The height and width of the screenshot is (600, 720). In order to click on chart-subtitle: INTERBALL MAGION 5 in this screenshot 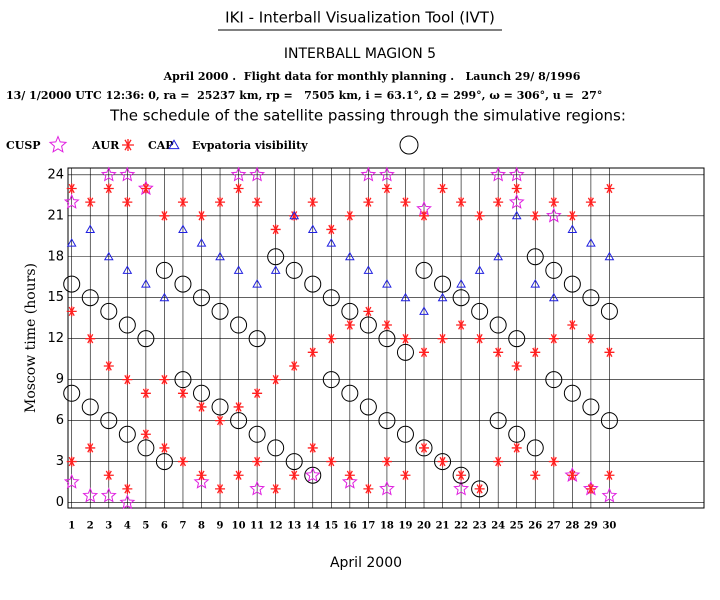, I will do `click(360, 54)`.